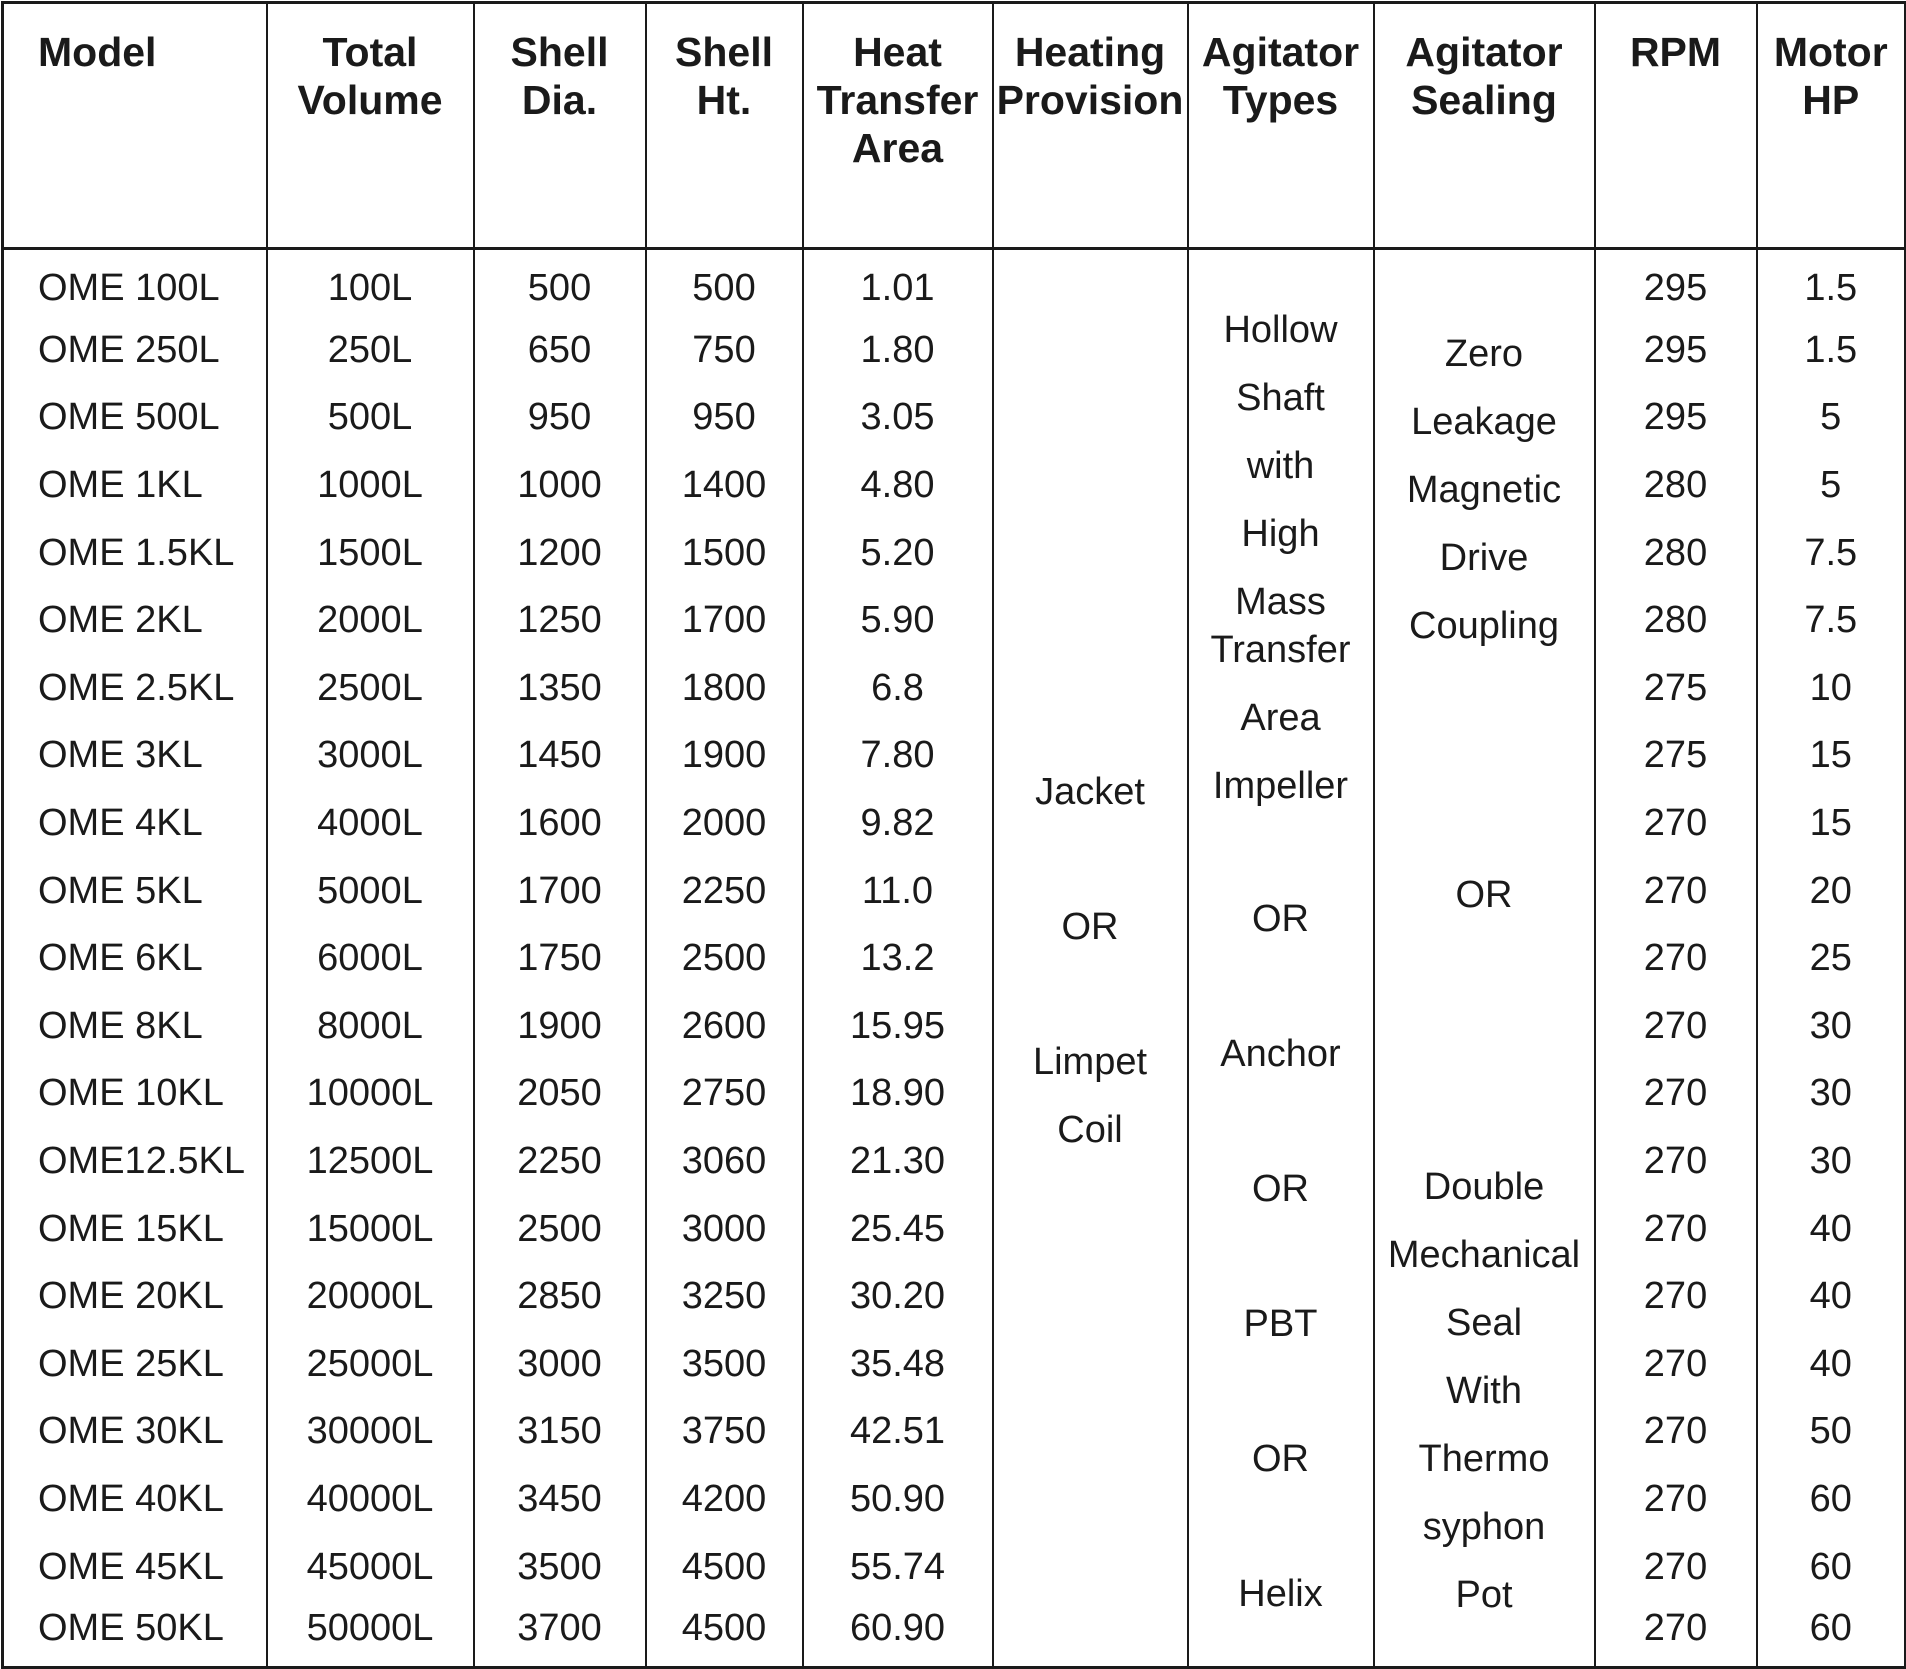 This screenshot has height=1669, width=1906. What do you see at coordinates (724, 417) in the screenshot?
I see `cell-shell-ht: 950` at bounding box center [724, 417].